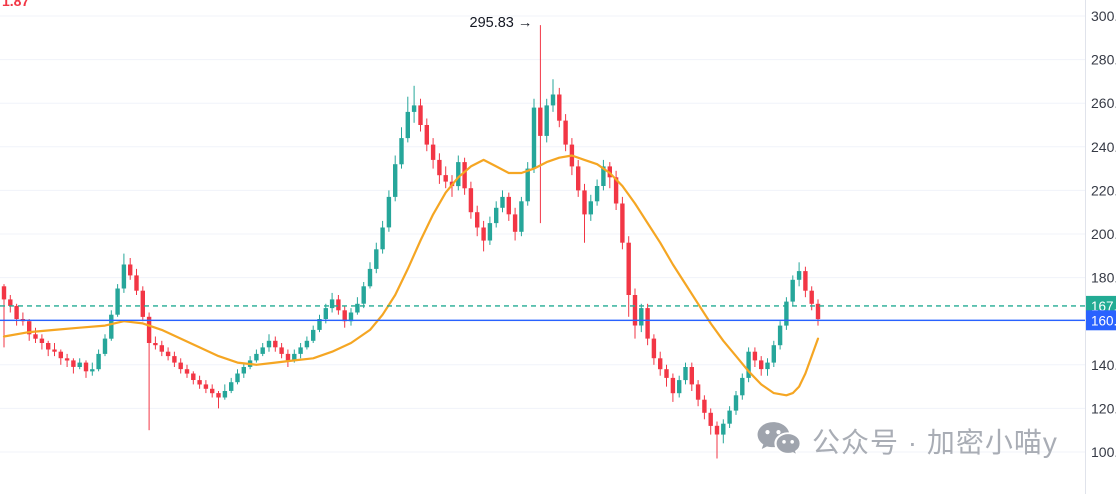  What do you see at coordinates (1103, 306) in the screenshot?
I see `svg-text: 167.` at bounding box center [1103, 306].